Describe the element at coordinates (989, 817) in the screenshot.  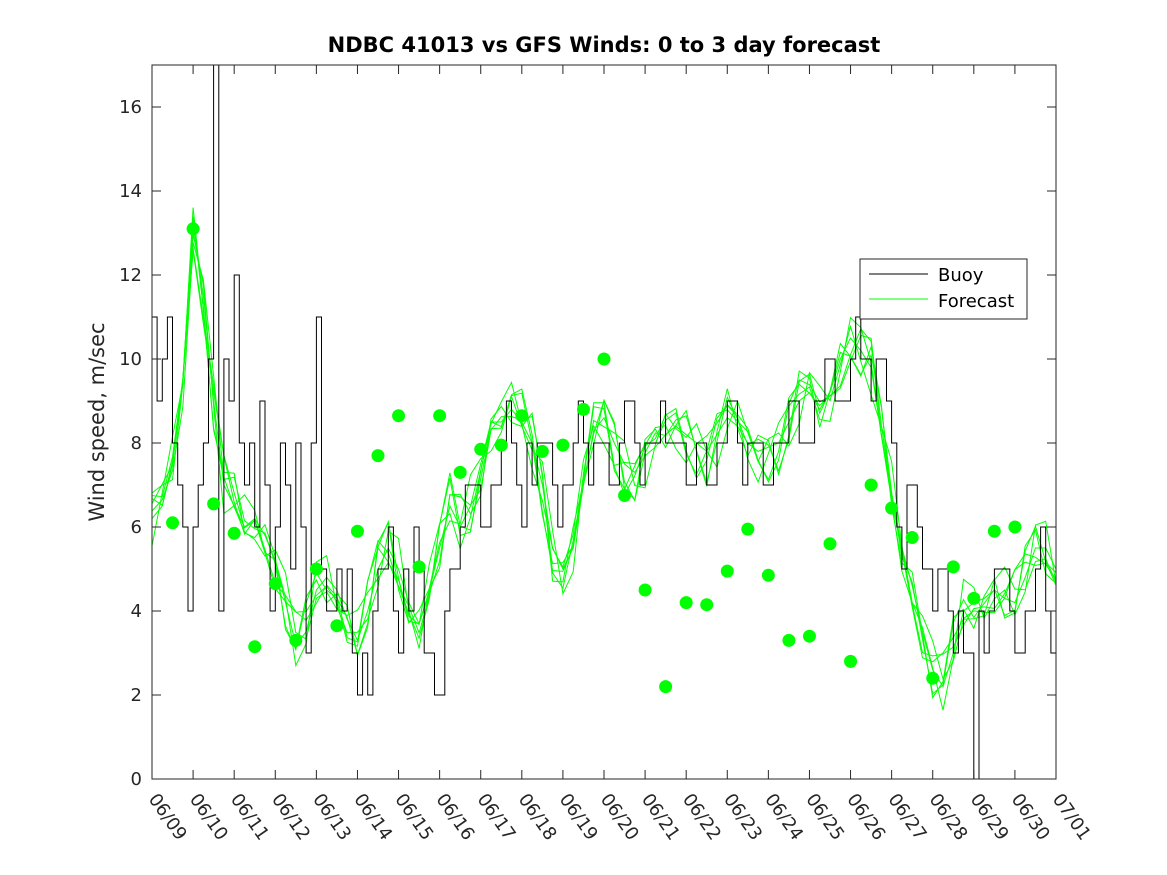
I see `x-tick-label: 06/29` at that location.